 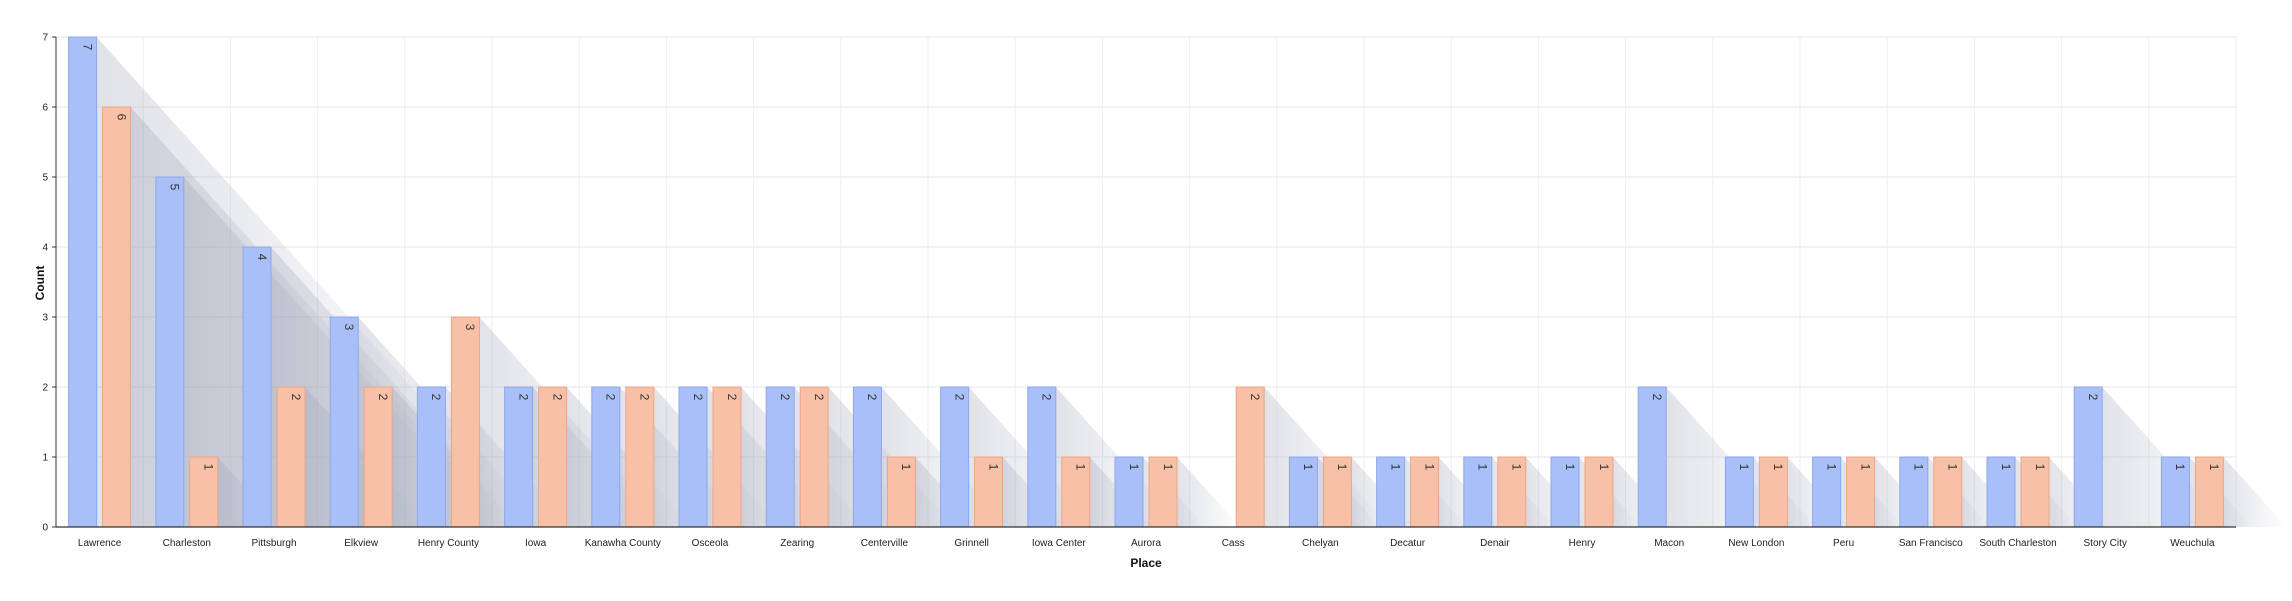 I want to click on x-axis-title: Place, so click(x=1146, y=563).